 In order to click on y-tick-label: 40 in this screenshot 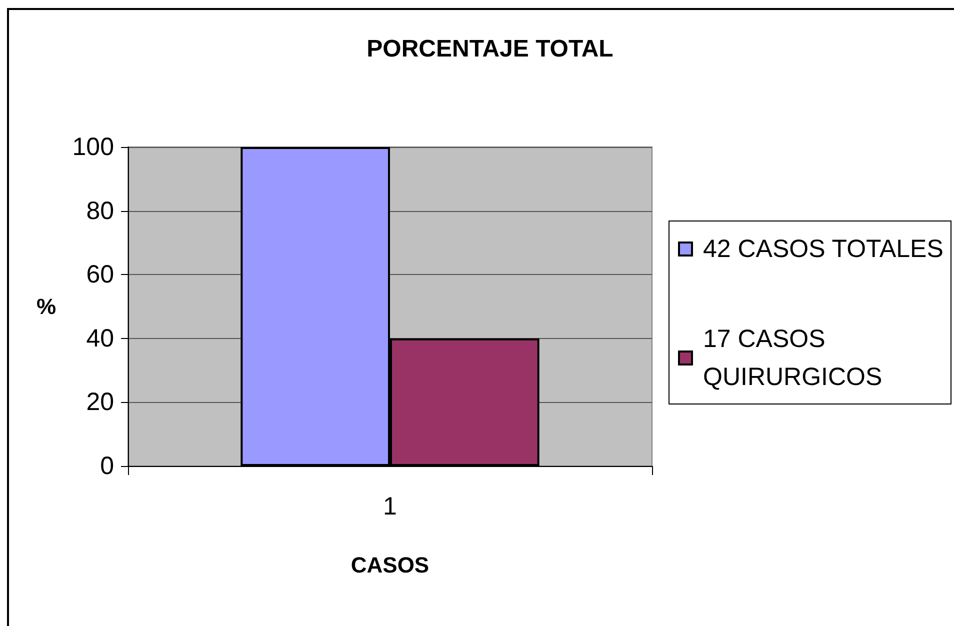, I will do `click(100, 338)`.